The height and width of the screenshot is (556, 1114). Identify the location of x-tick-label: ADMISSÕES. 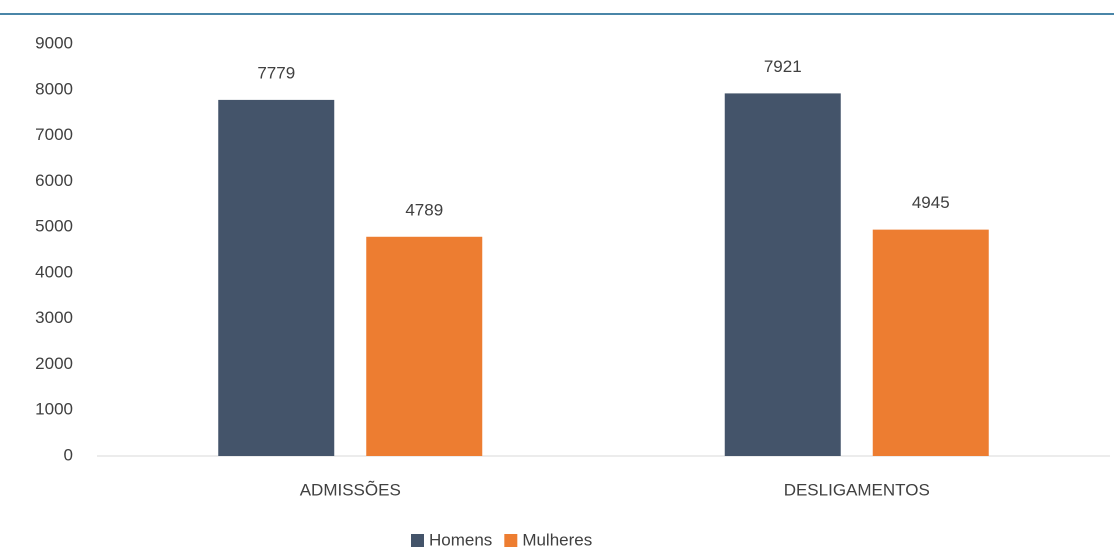
(350, 489).